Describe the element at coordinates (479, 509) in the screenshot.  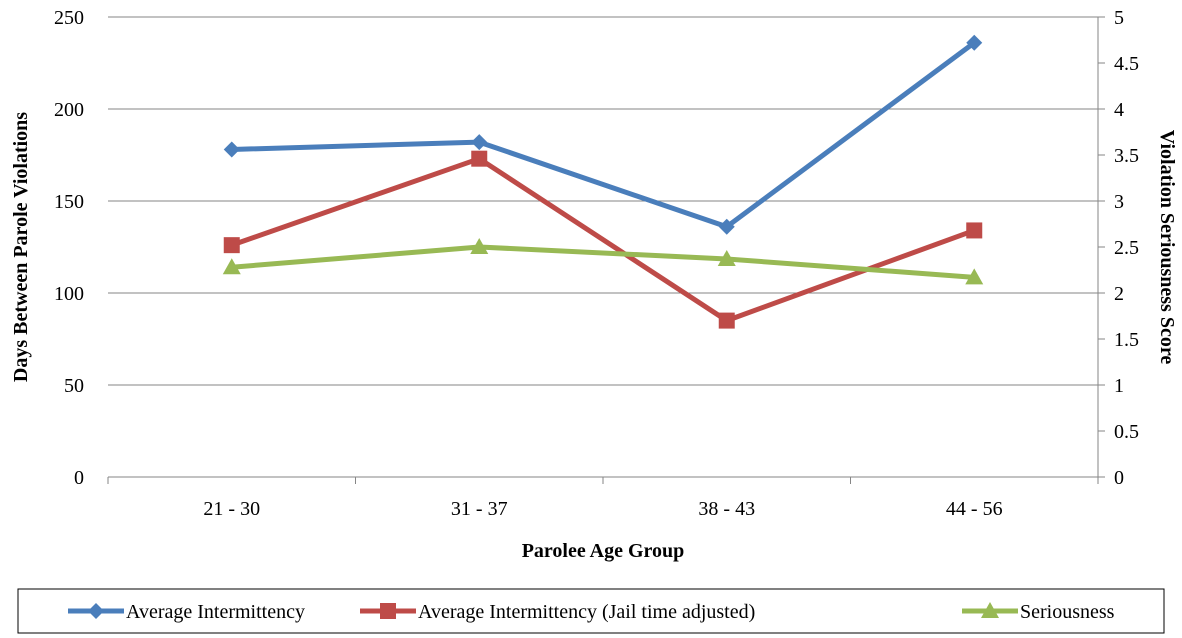
I see `x-tick-label: 31 - 37` at that location.